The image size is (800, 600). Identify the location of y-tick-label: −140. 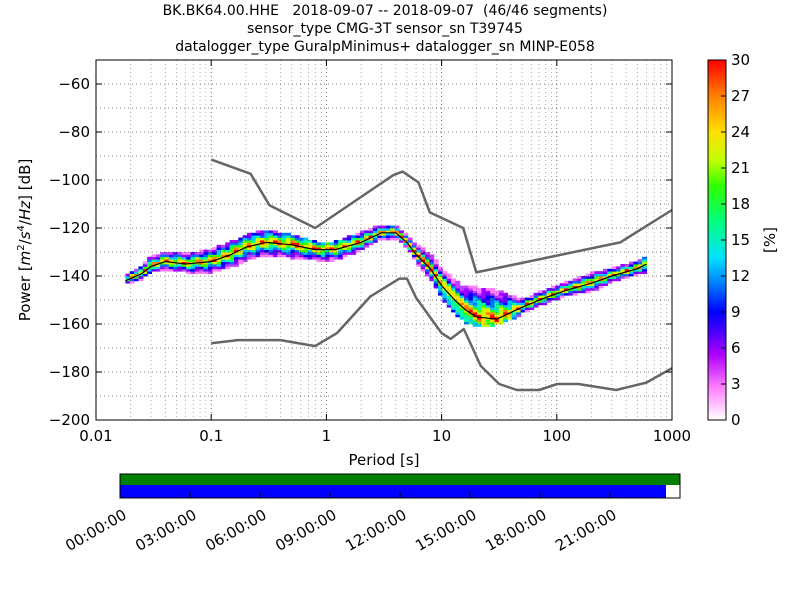
(69, 276).